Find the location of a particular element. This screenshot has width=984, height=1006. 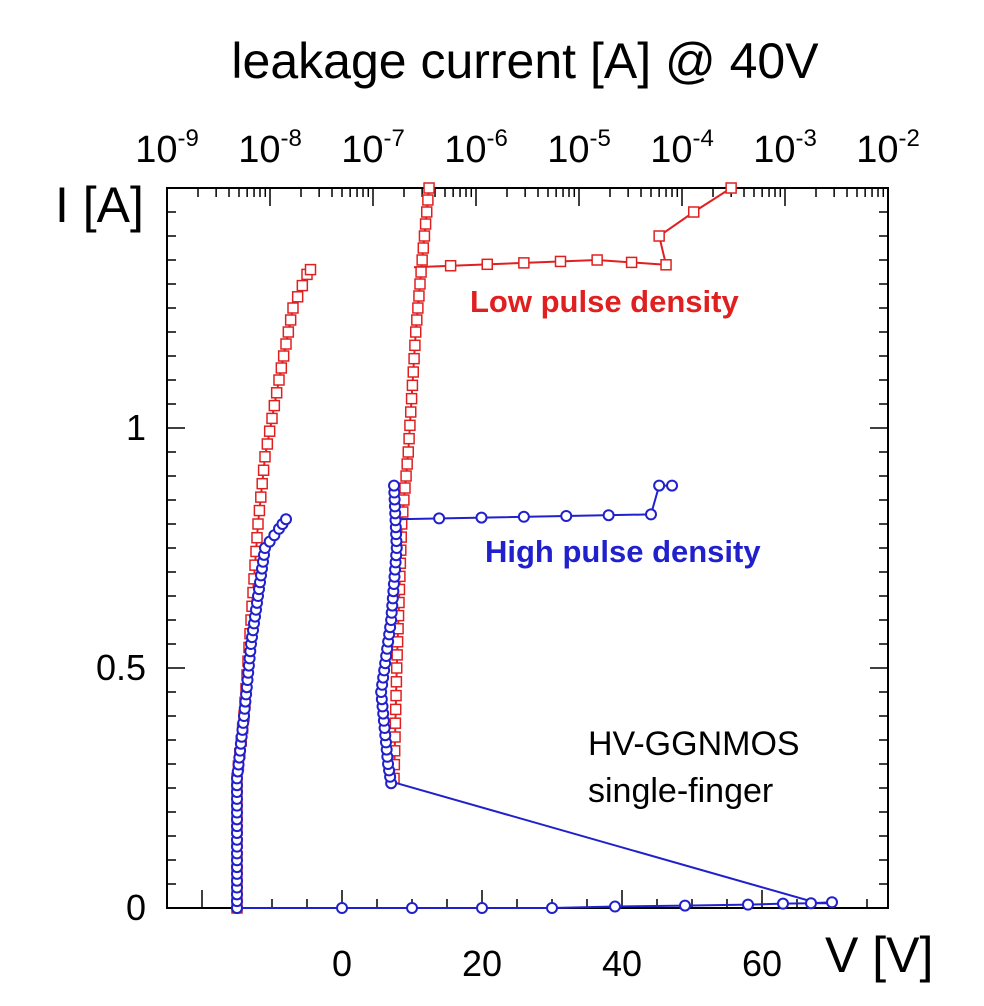

x-axis-tick-label: 40 is located at coordinates (622, 963).